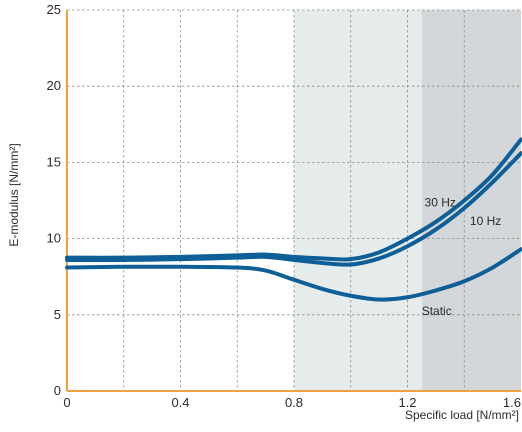 This screenshot has width=522, height=432. Describe the element at coordinates (57, 390) in the screenshot. I see `y-tick-label: 0` at that location.